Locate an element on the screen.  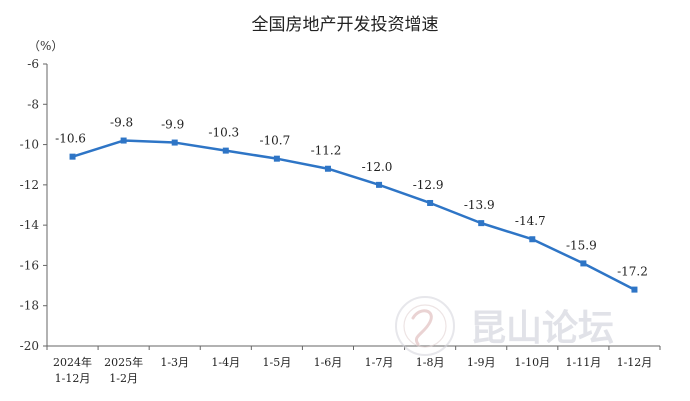
y-tick-label: -14 is located at coordinates (30, 225).